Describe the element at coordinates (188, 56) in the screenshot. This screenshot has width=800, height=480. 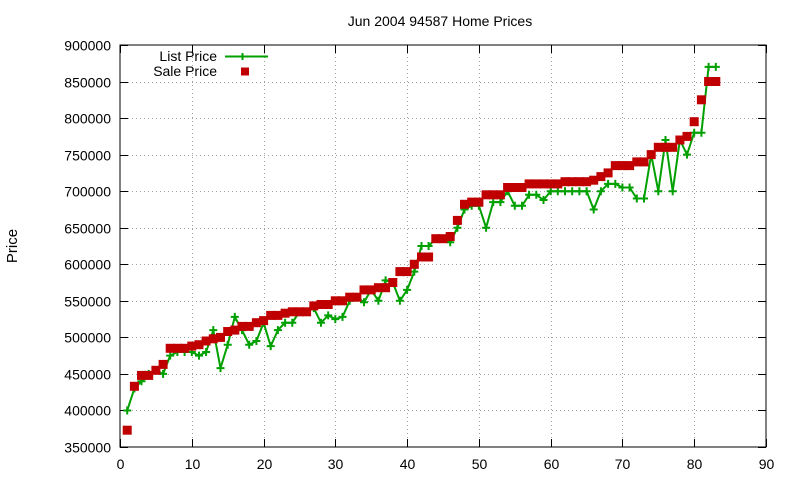
I see `legend-label-list-price: List Price` at that location.